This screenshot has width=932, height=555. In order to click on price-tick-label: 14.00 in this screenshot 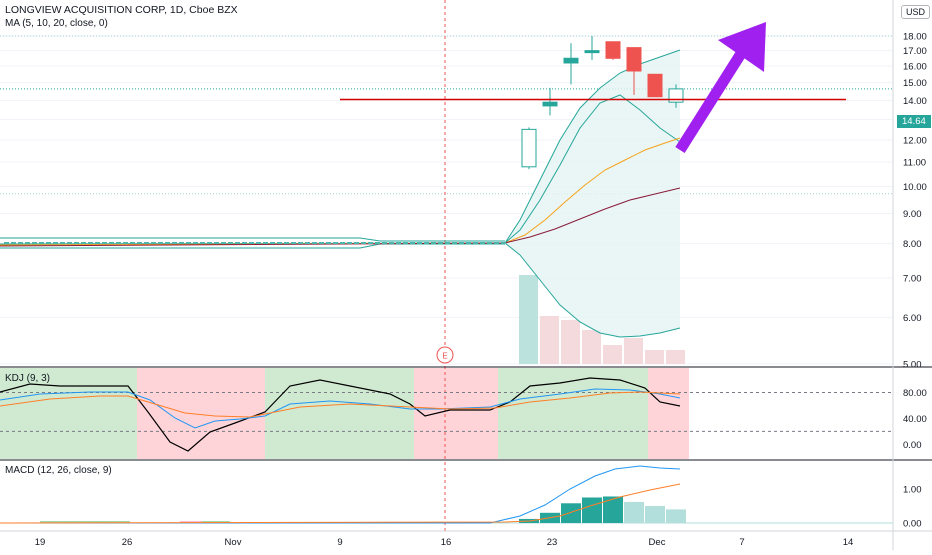, I will do `click(915, 101)`.